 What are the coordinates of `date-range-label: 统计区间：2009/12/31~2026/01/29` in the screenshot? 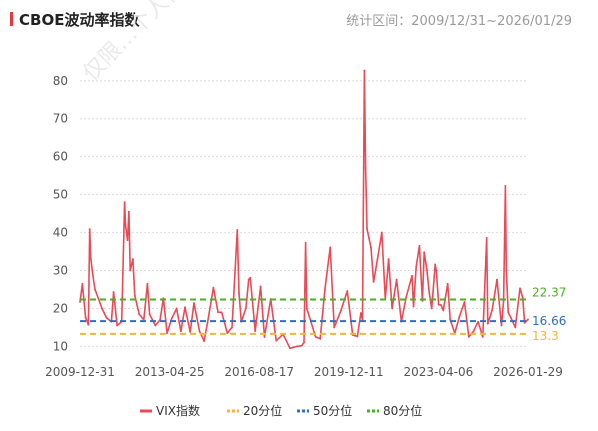 It's located at (459, 21).